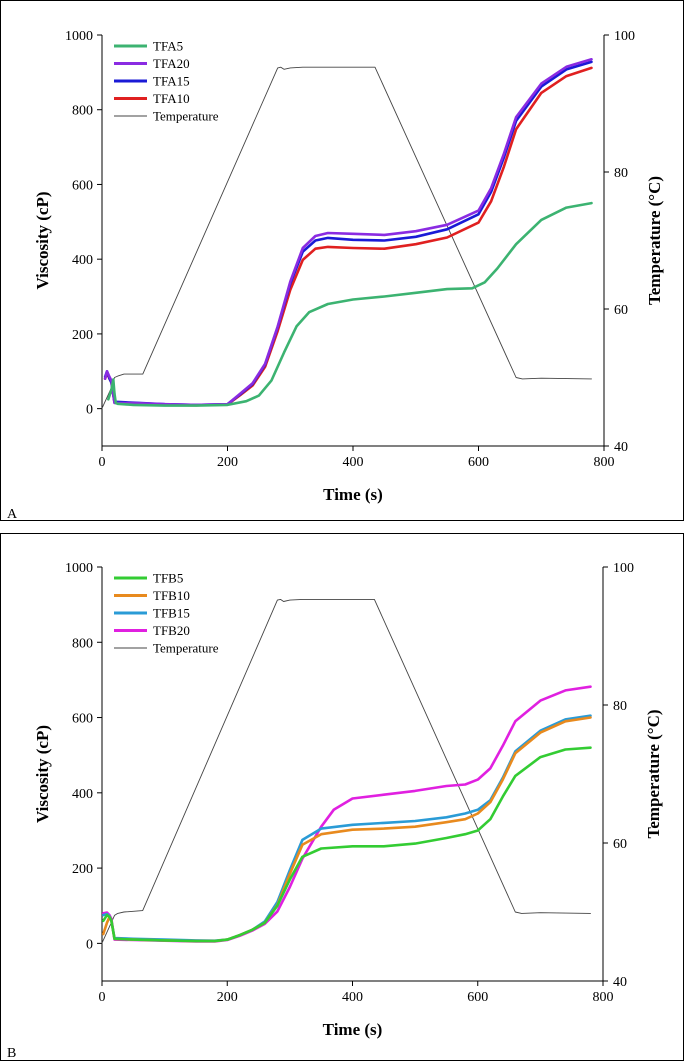  I want to click on legend-label-tfb10: TFB10, so click(171, 595).